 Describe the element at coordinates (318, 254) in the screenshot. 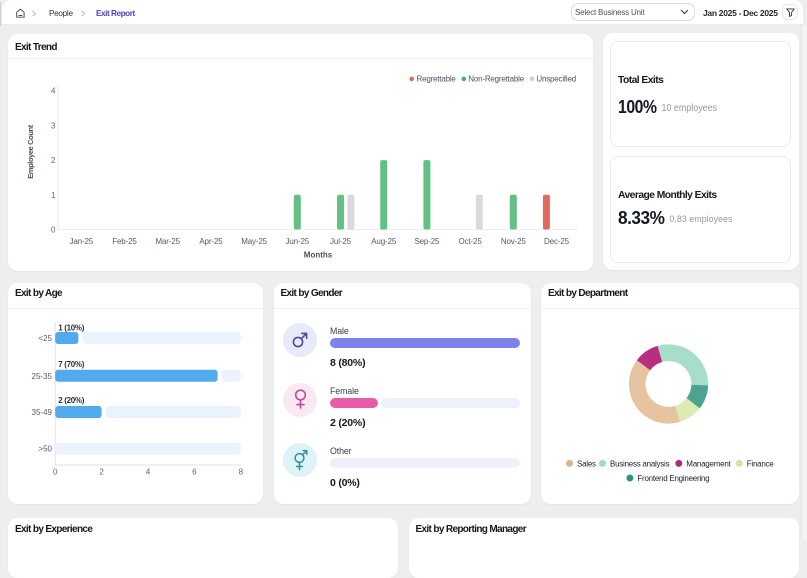

I see `svg-text: Months` at that location.